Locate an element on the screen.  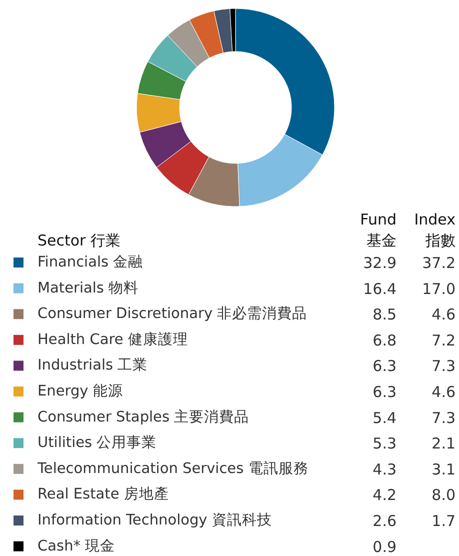
data-label: 32.9 is located at coordinates (380, 263).